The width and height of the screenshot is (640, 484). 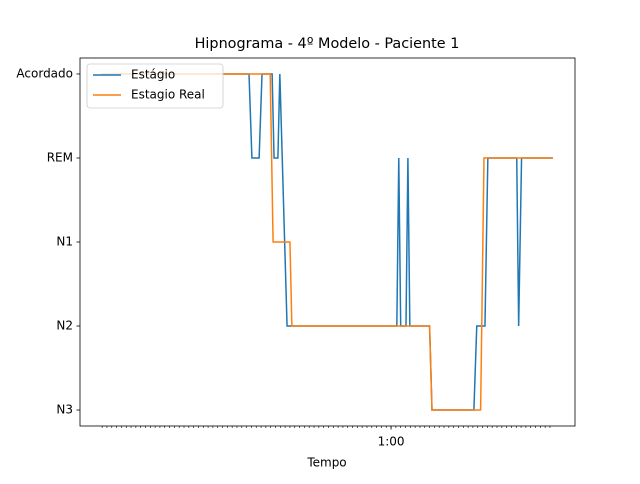 I want to click on legend-label: Estagio Real, so click(x=168, y=95).